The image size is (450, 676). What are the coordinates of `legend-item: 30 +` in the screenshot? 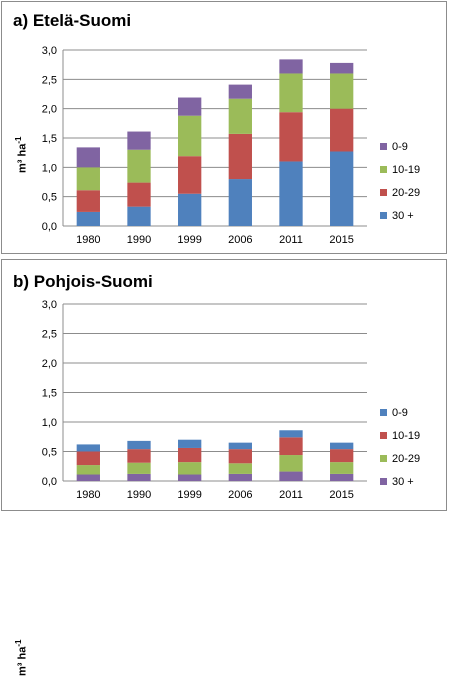 It's located at (400, 215).